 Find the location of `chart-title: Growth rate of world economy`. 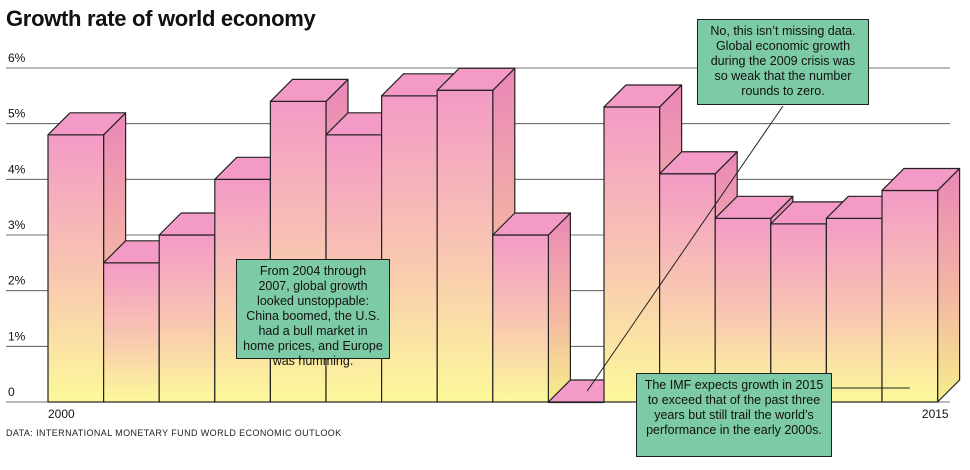

chart-title: Growth rate of world economy is located at coordinates (161, 18).